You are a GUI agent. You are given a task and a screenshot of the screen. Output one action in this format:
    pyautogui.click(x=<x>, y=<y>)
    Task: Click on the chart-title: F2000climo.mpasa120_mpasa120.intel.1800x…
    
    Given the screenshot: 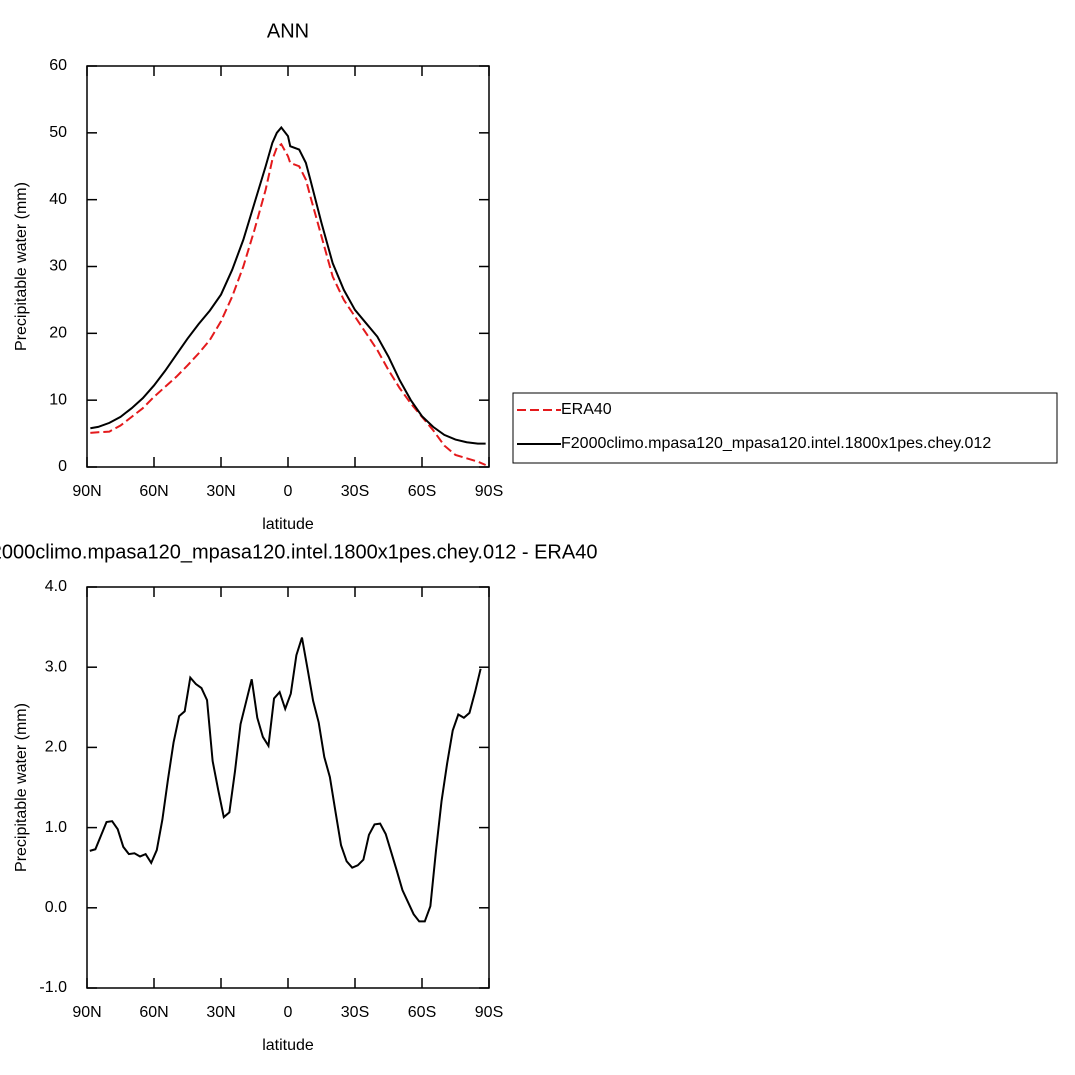 What is the action you would take?
    pyautogui.click(x=298, y=552)
    